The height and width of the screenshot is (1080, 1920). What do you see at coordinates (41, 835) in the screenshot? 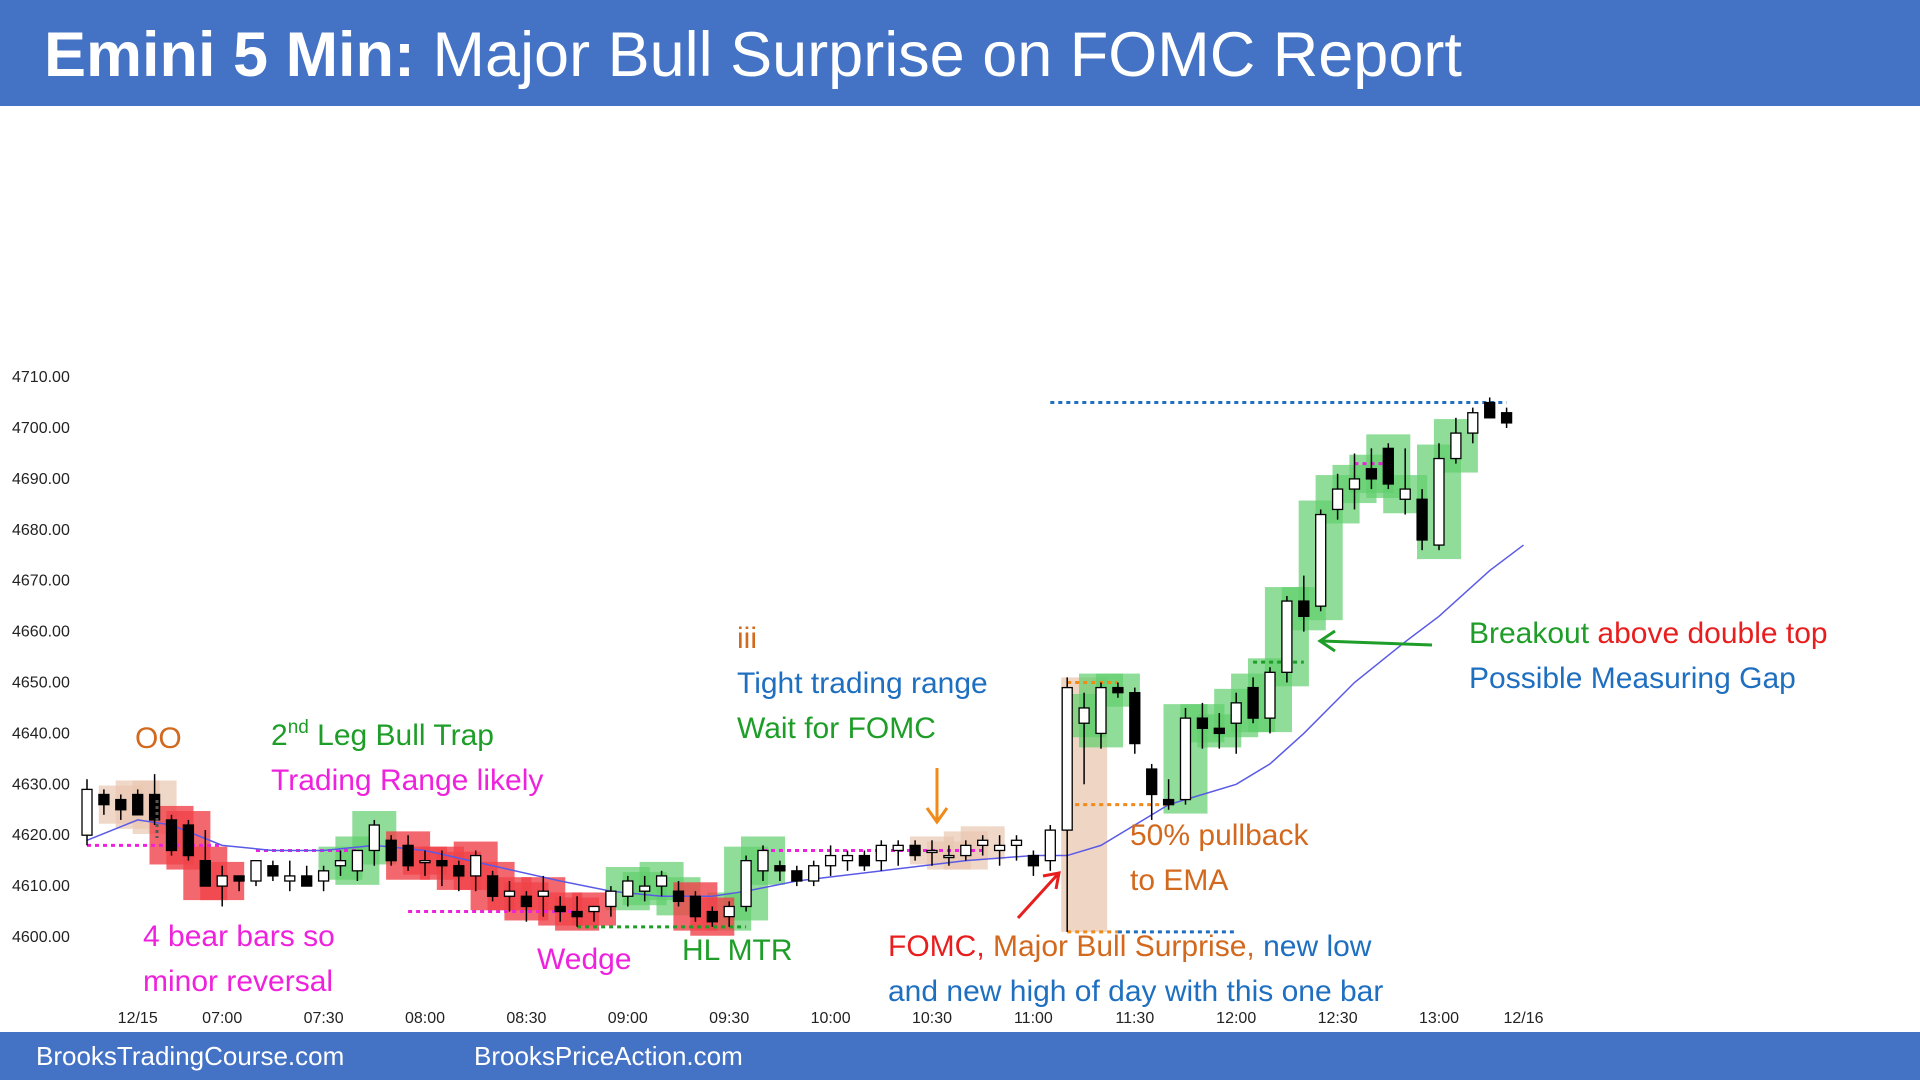
I see `y-tick-label: 4620.00` at bounding box center [41, 835].